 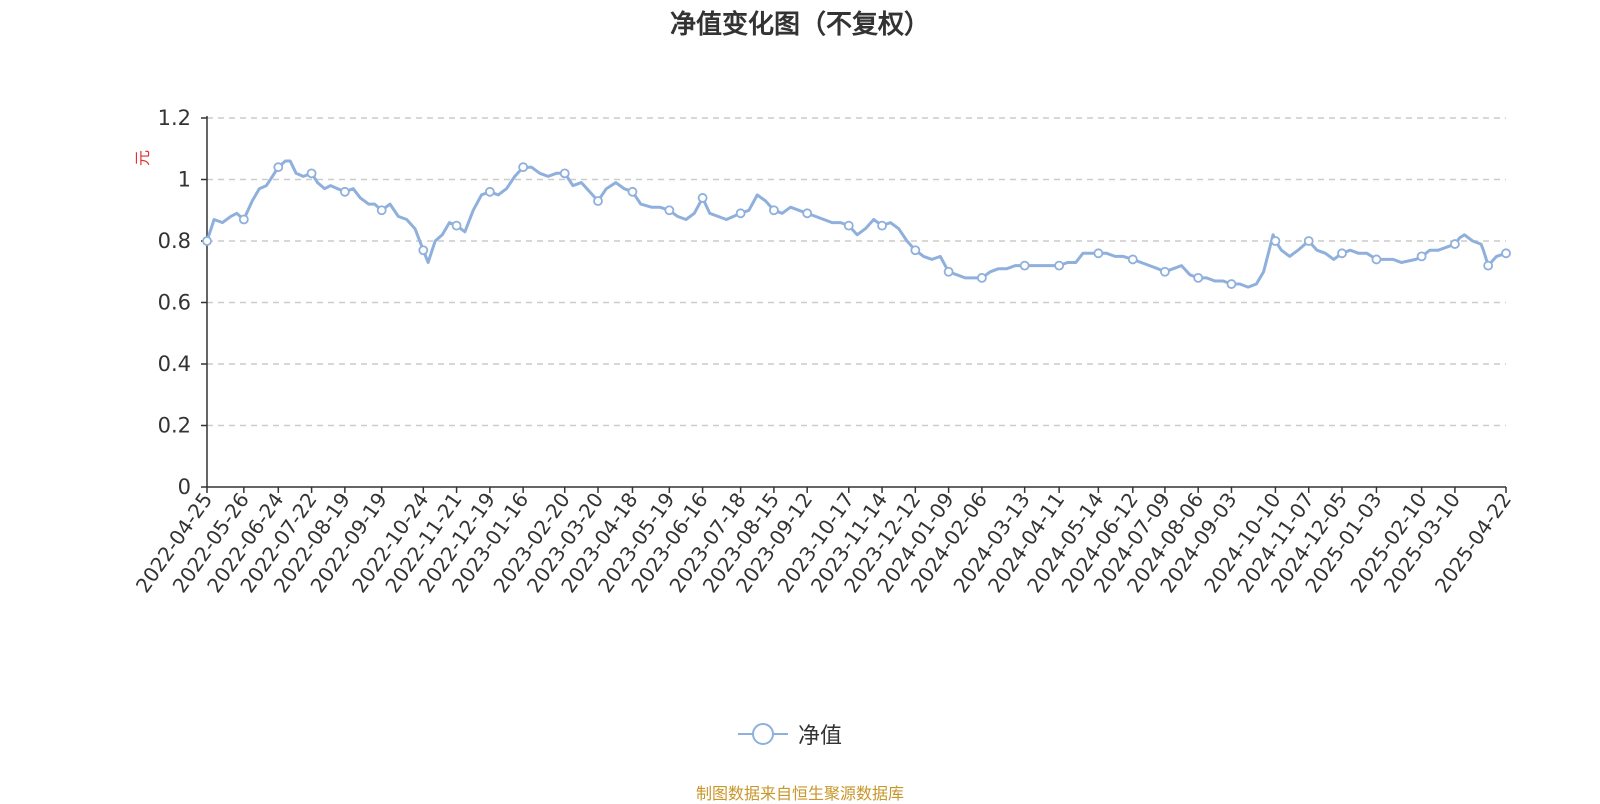 What do you see at coordinates (142, 158) in the screenshot?
I see `y-axis-label: 元` at bounding box center [142, 158].